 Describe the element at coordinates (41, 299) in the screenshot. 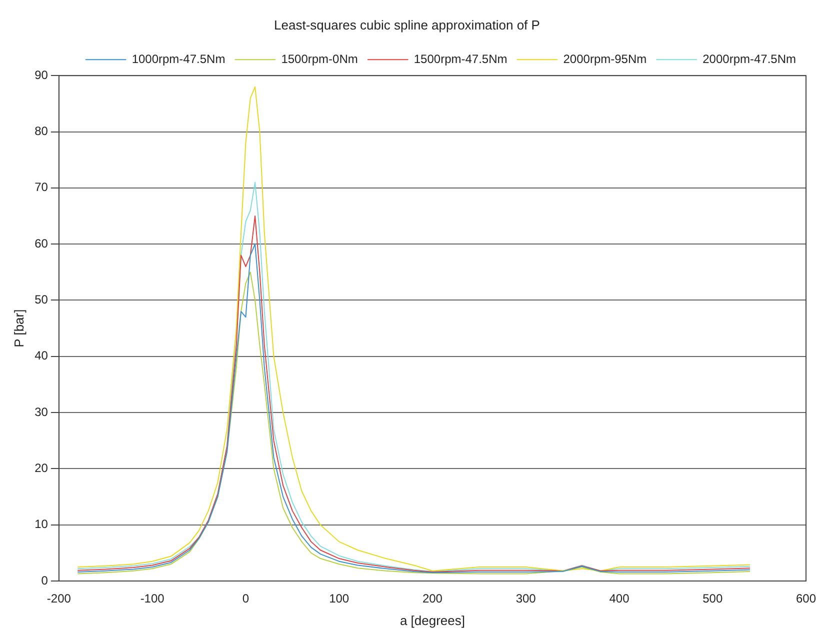

I see `y-tick-label: 50` at that location.